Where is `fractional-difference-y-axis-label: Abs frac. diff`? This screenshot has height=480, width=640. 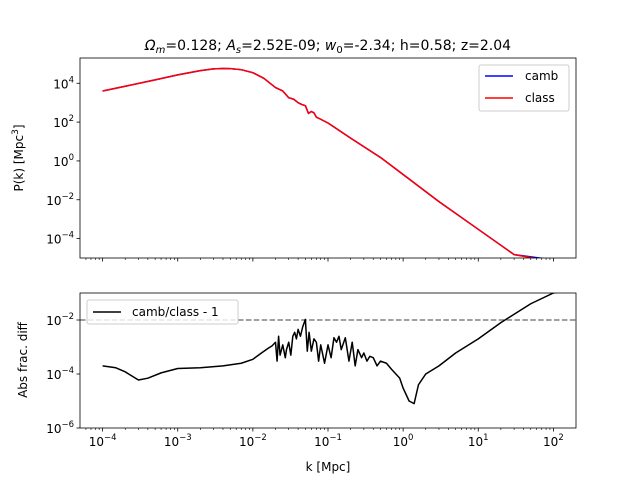 fractional-difference-y-axis-label: Abs frac. diff is located at coordinates (23, 359).